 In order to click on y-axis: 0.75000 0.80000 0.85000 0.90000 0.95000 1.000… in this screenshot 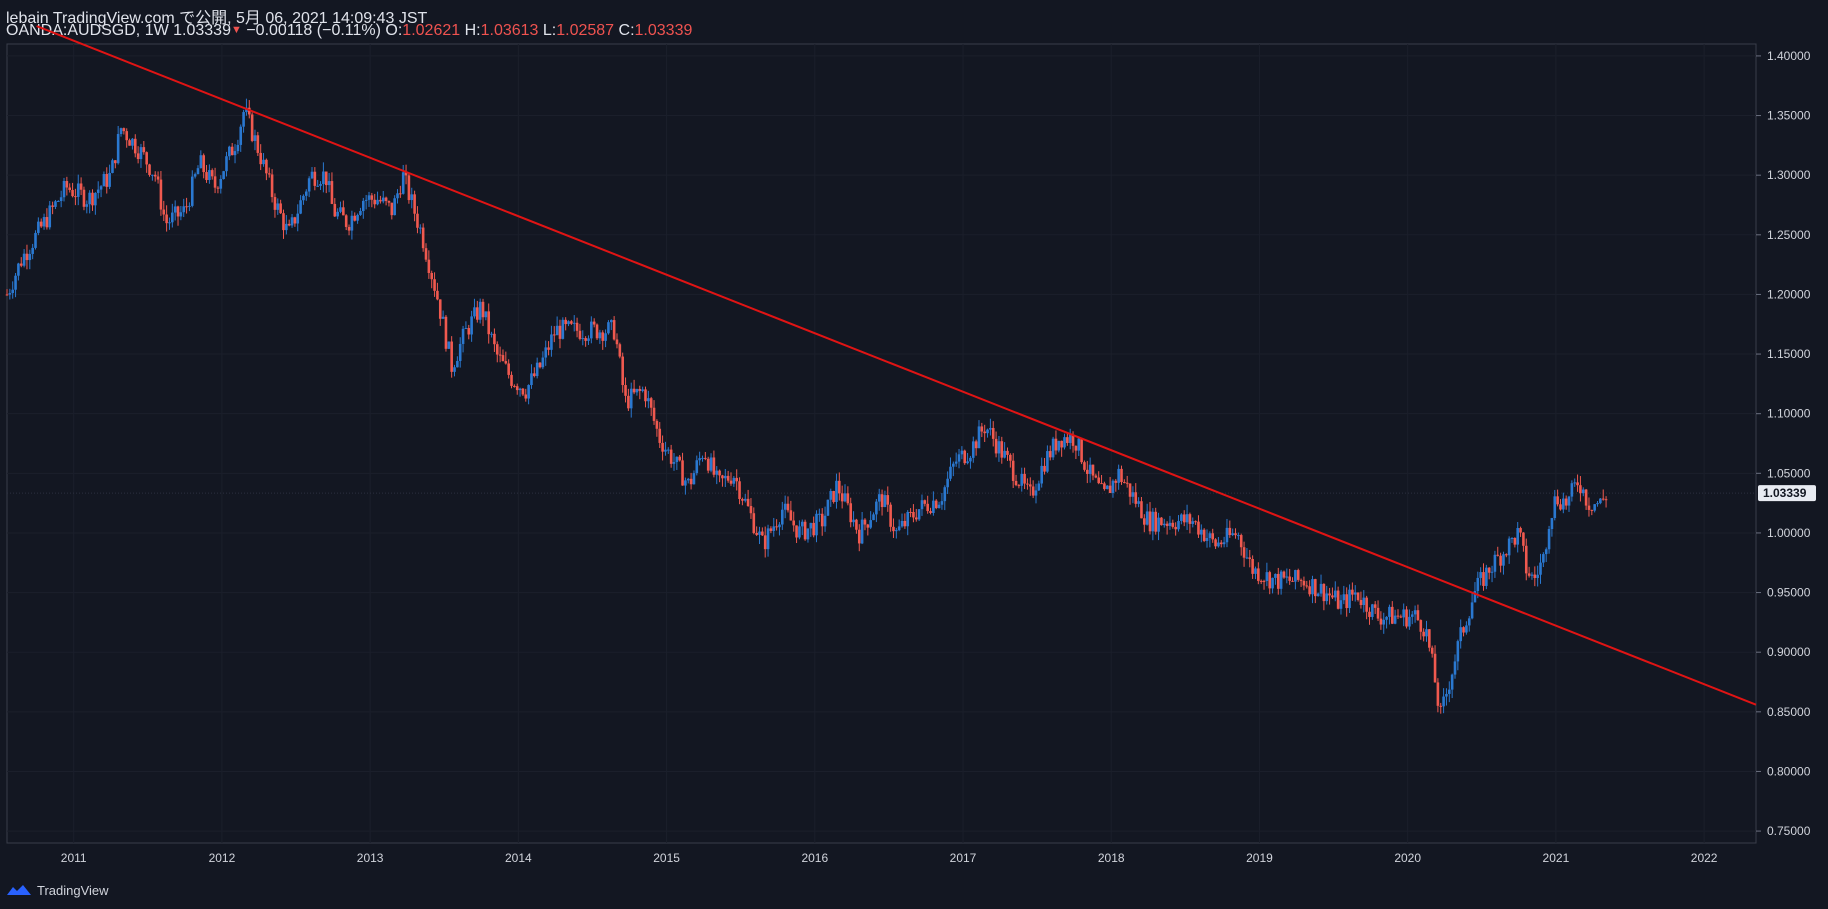, I will do `click(1783, 443)`.